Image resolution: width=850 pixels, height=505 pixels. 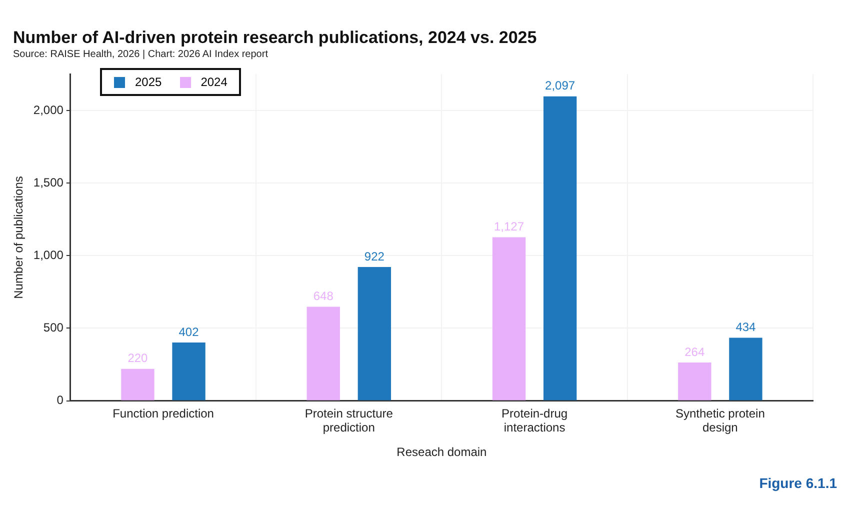 What do you see at coordinates (48, 109) in the screenshot?
I see `y-tick-label: 2,000` at bounding box center [48, 109].